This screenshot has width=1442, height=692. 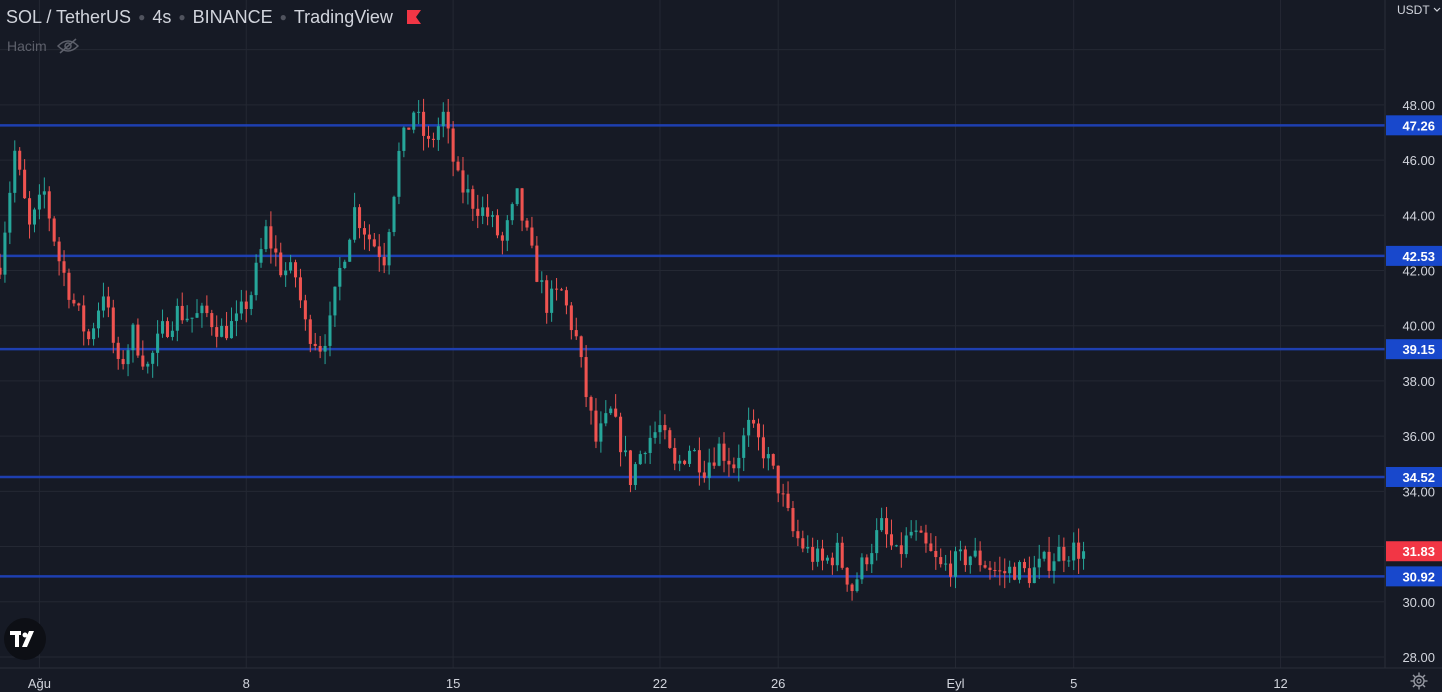 I want to click on y-tick-label: 46.00, so click(x=1418, y=160).